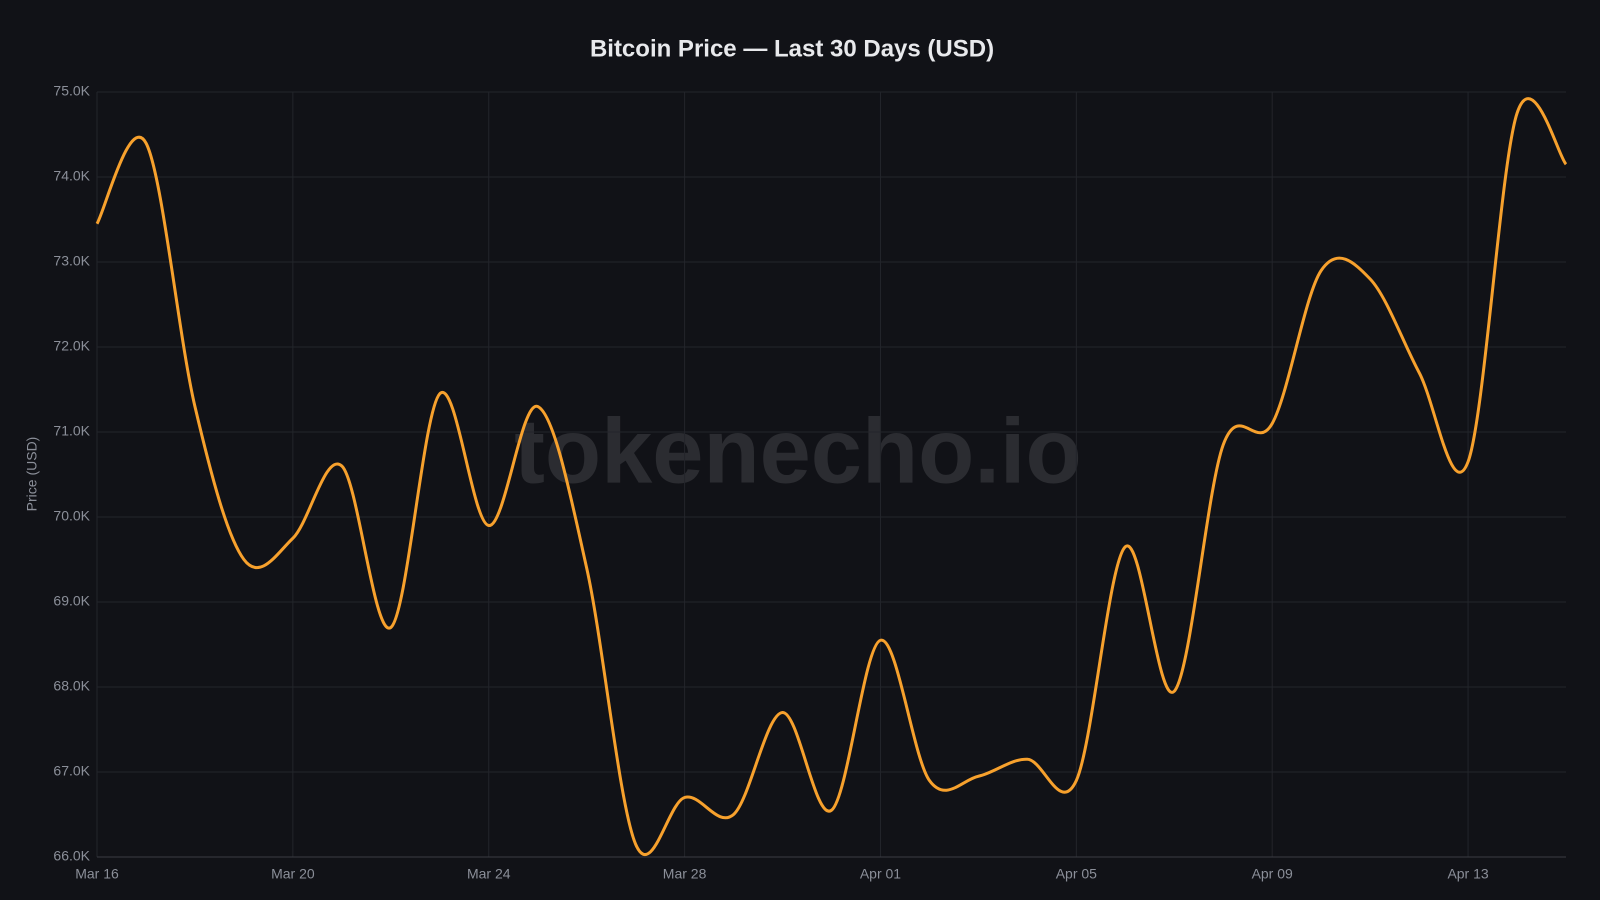 The image size is (1600, 900). I want to click on x-tick-label: Mar 16, so click(97, 874).